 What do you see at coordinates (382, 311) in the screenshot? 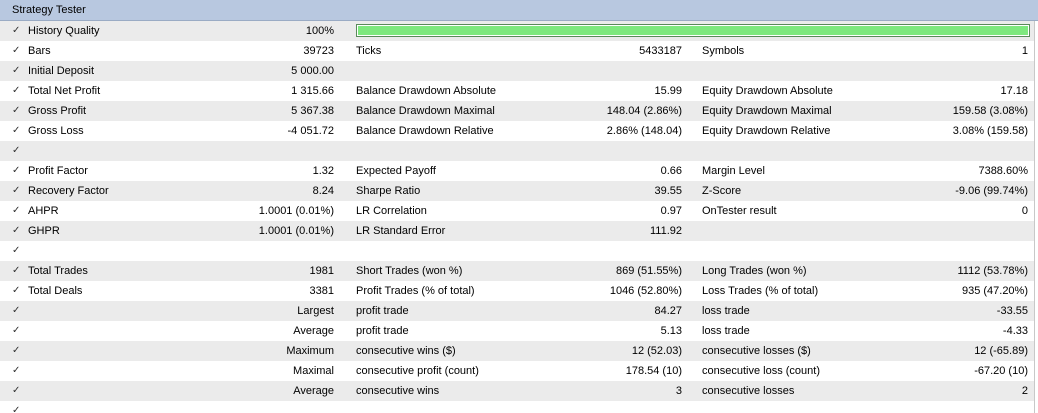
I see `row-label: profit trade` at bounding box center [382, 311].